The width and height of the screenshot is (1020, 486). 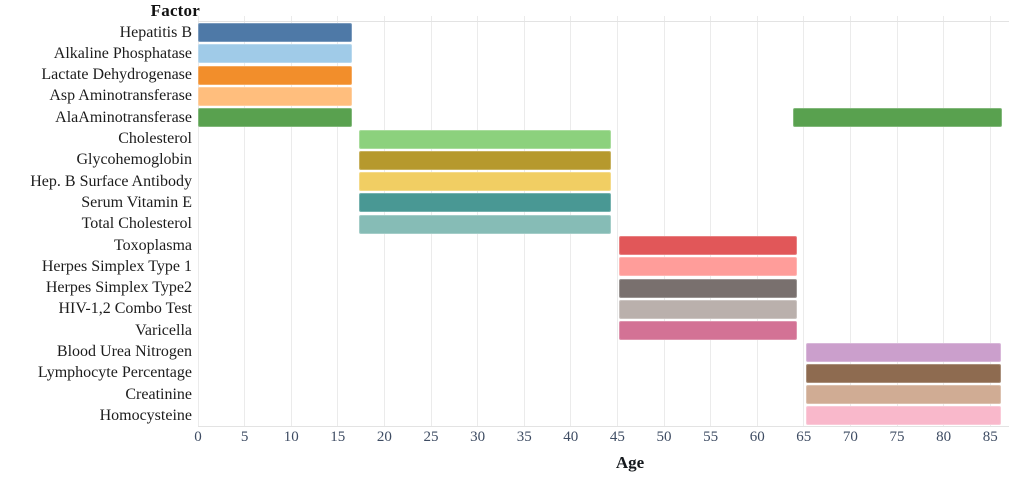 I want to click on x-tick-label: 35, so click(x=524, y=437).